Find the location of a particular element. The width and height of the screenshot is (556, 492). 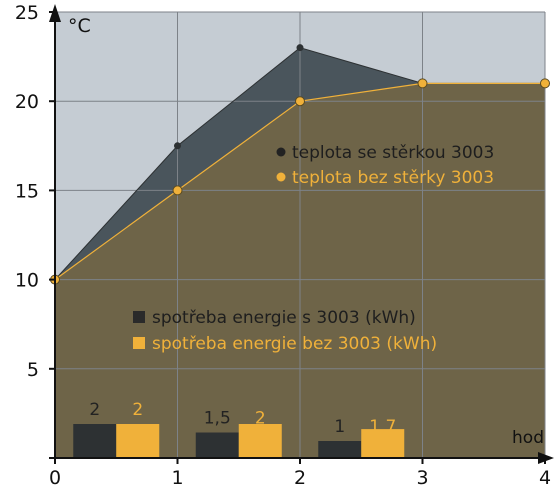

legend-marker-bar-without-screed is located at coordinates (139, 343).